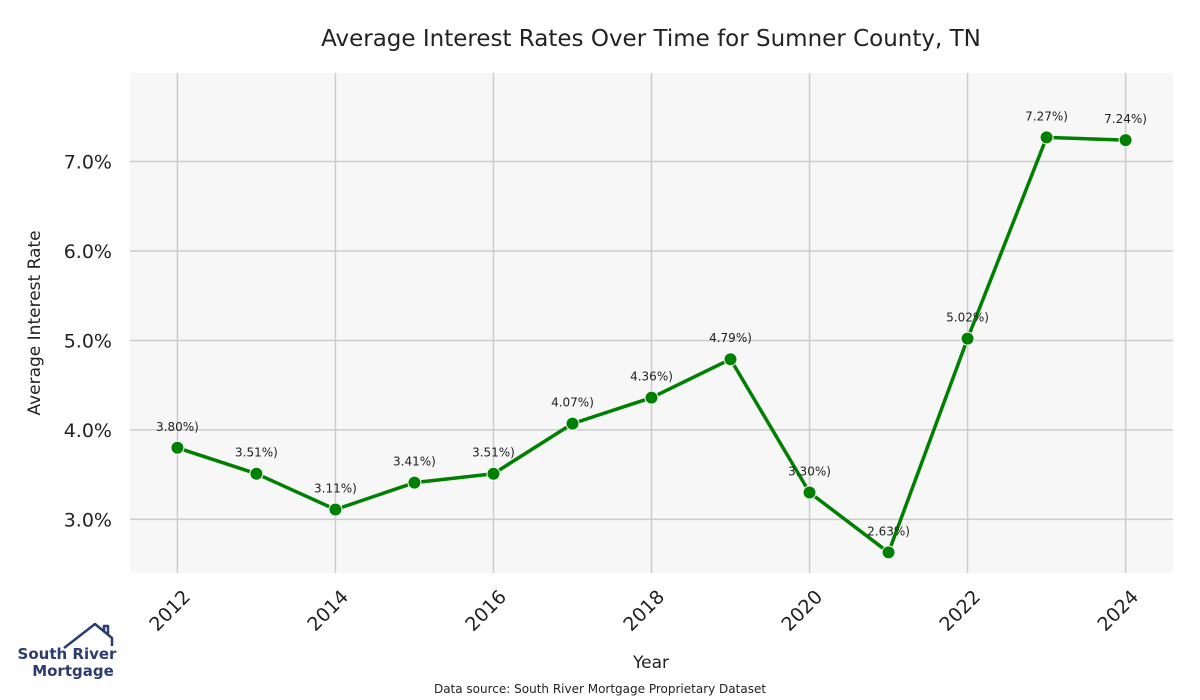  What do you see at coordinates (802, 611) in the screenshot?
I see `x-tick-label: 2020` at bounding box center [802, 611].